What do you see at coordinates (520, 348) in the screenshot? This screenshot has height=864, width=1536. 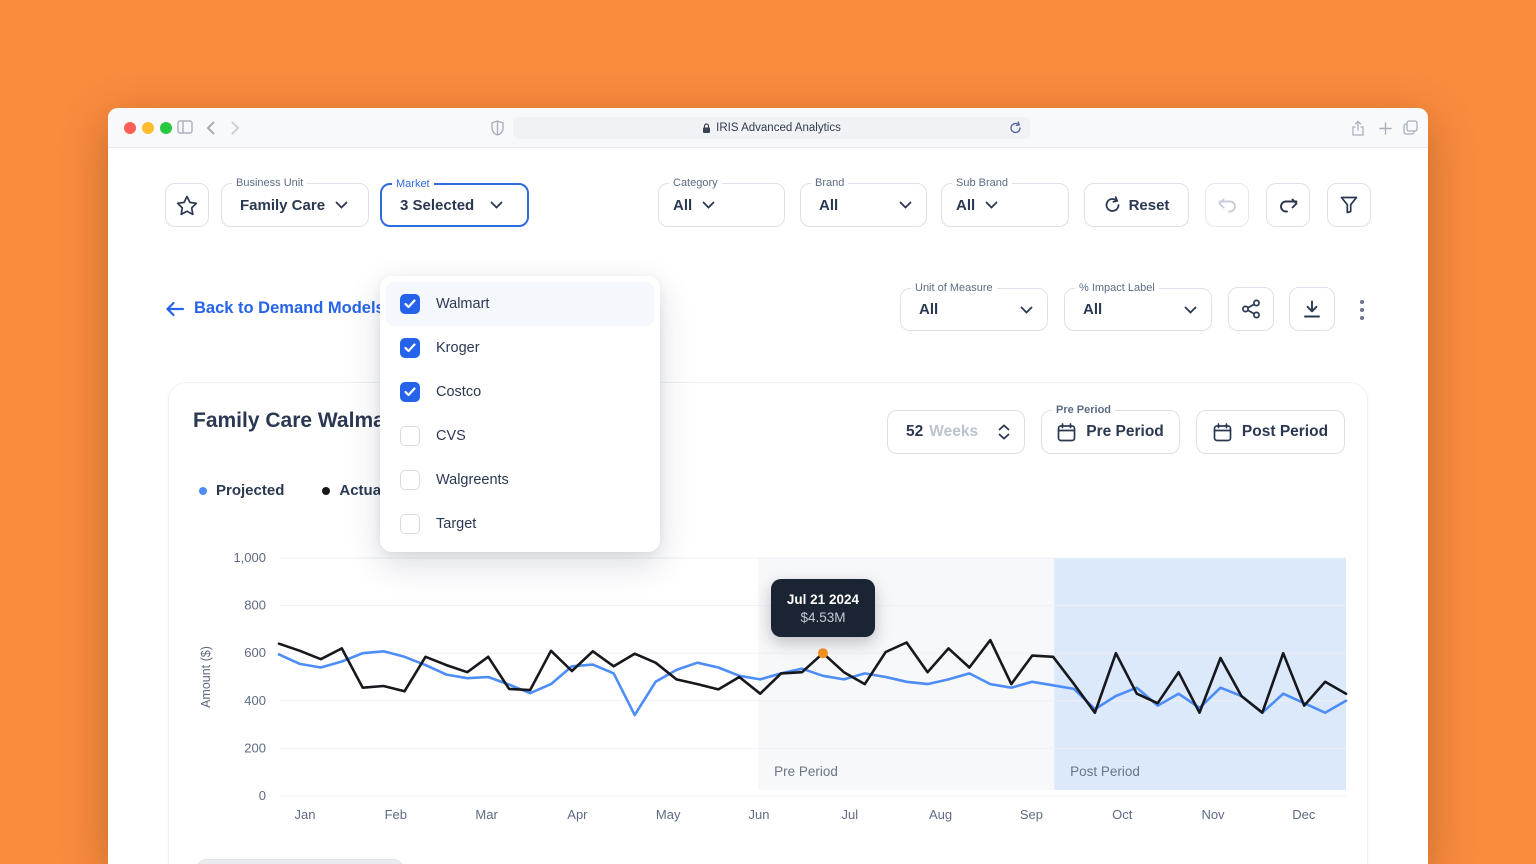 I see `market-option-kroger: Kroger` at bounding box center [520, 348].